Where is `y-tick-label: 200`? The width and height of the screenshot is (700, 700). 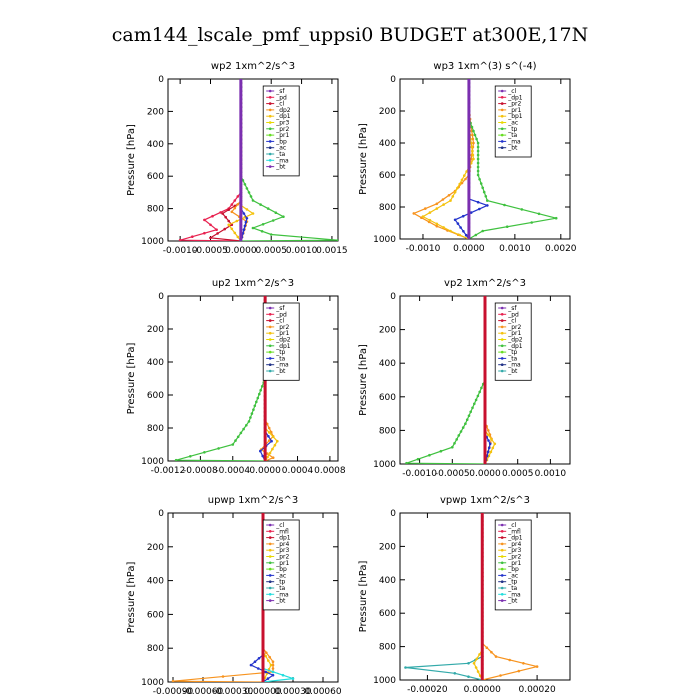
y-tick-label: 200 is located at coordinates (387, 112).